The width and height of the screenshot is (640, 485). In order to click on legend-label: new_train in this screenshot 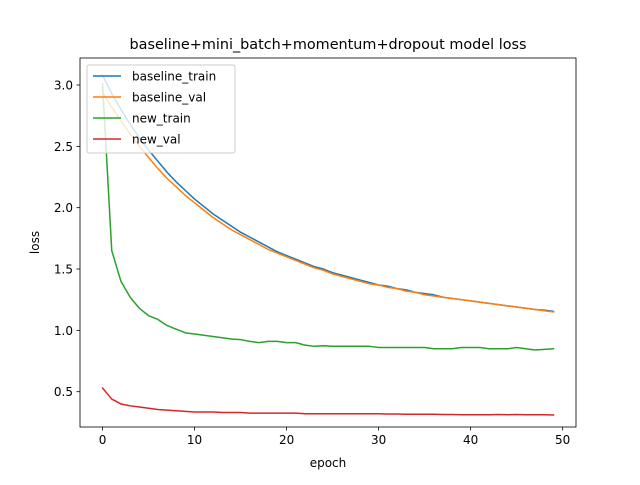, I will do `click(161, 119)`.